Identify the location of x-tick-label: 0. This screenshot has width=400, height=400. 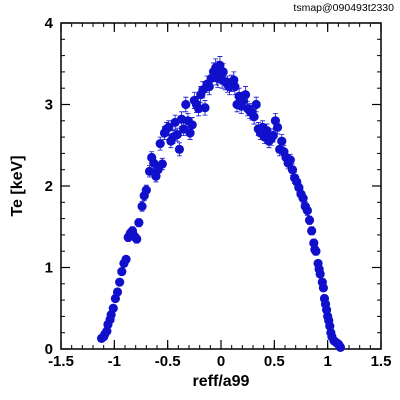
(221, 361).